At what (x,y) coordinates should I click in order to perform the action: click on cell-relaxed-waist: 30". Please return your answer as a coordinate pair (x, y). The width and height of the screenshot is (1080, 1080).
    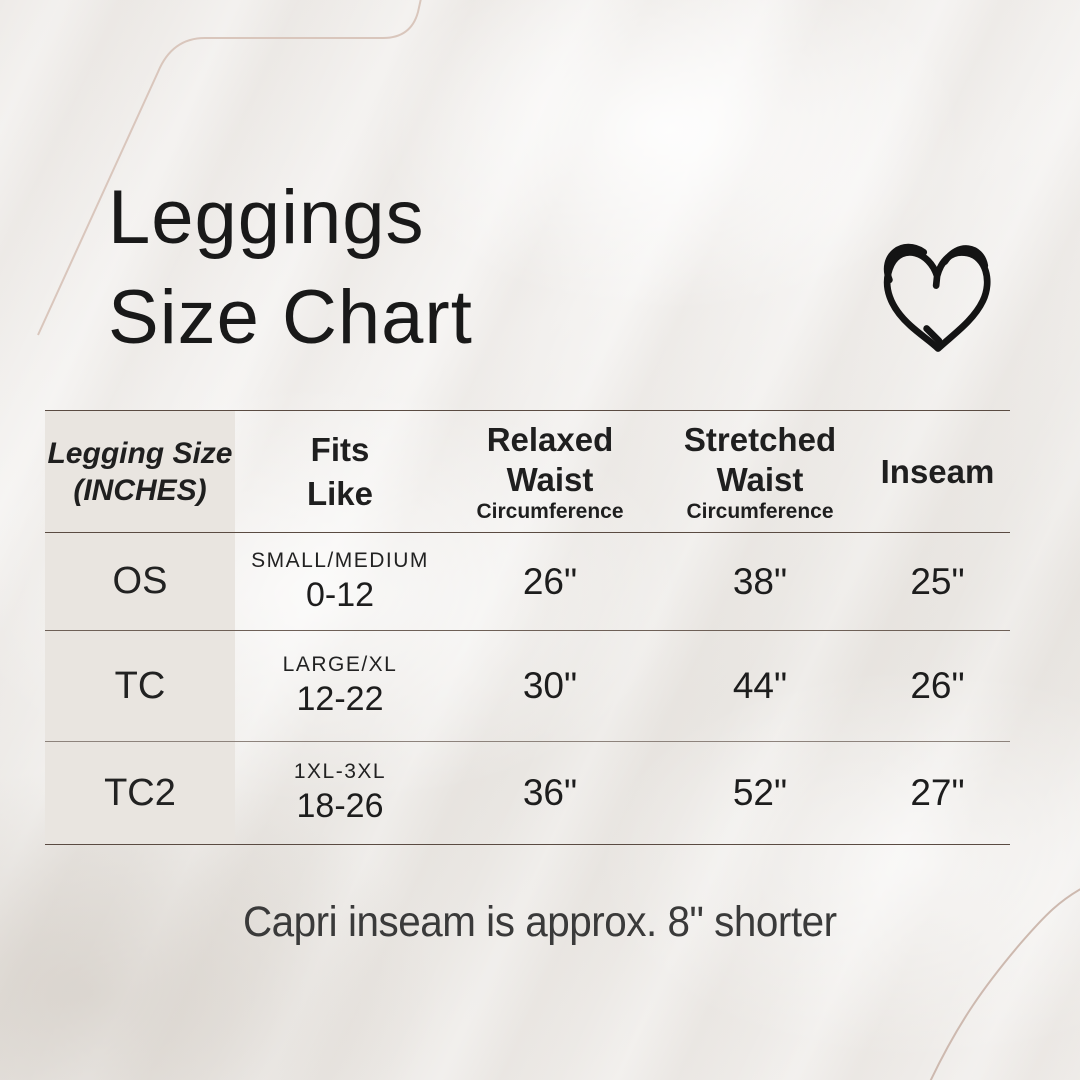
    Looking at the image, I should click on (550, 685).